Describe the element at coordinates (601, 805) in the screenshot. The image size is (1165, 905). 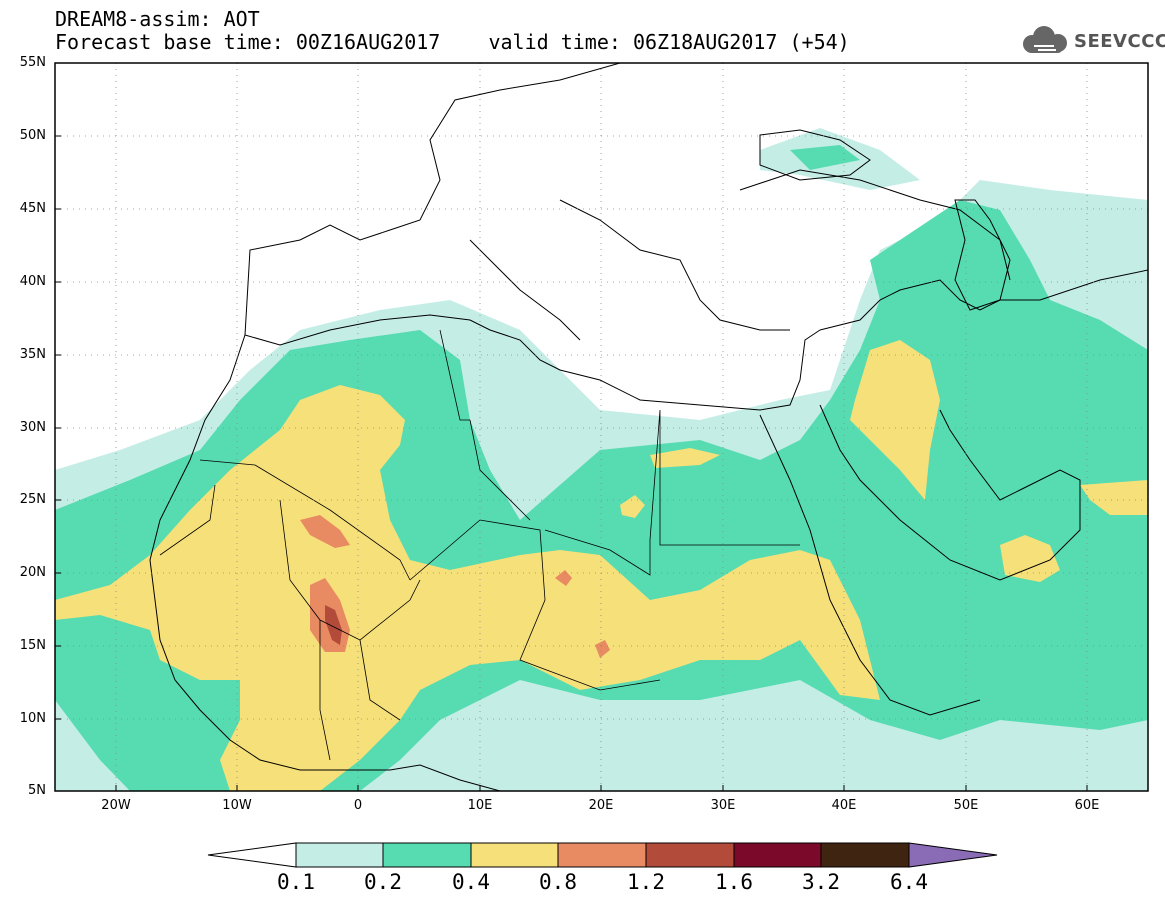
I see `lon-label-20e: 20E` at that location.